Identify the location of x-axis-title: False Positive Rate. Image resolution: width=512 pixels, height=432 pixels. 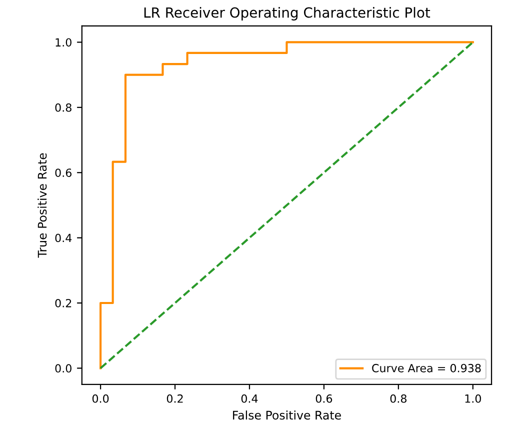
(287, 415).